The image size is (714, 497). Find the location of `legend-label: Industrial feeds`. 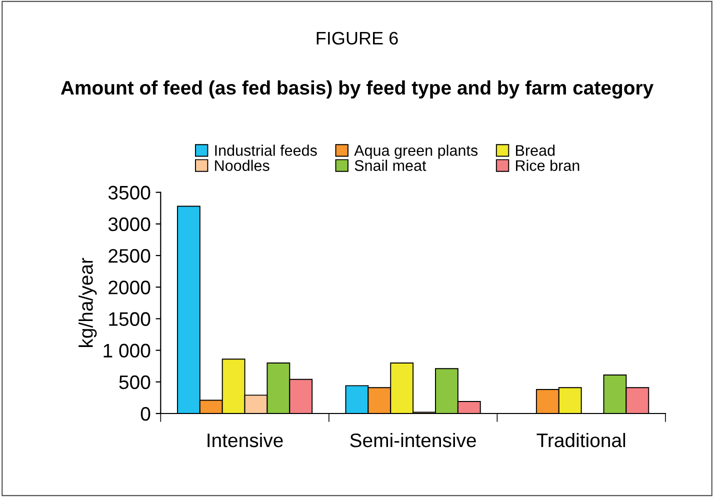

legend-label: Industrial feeds is located at coordinates (266, 150).